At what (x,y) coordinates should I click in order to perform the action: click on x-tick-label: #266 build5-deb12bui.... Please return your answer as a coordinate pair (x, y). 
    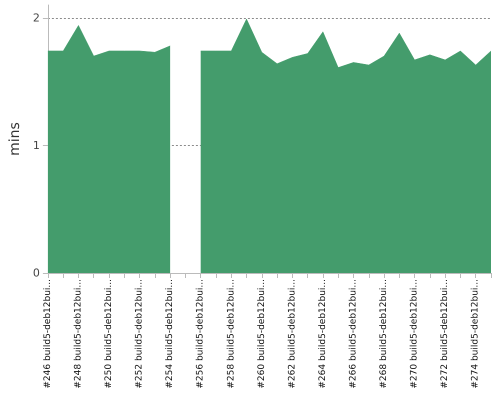
    Looking at the image, I should click on (353, 334).